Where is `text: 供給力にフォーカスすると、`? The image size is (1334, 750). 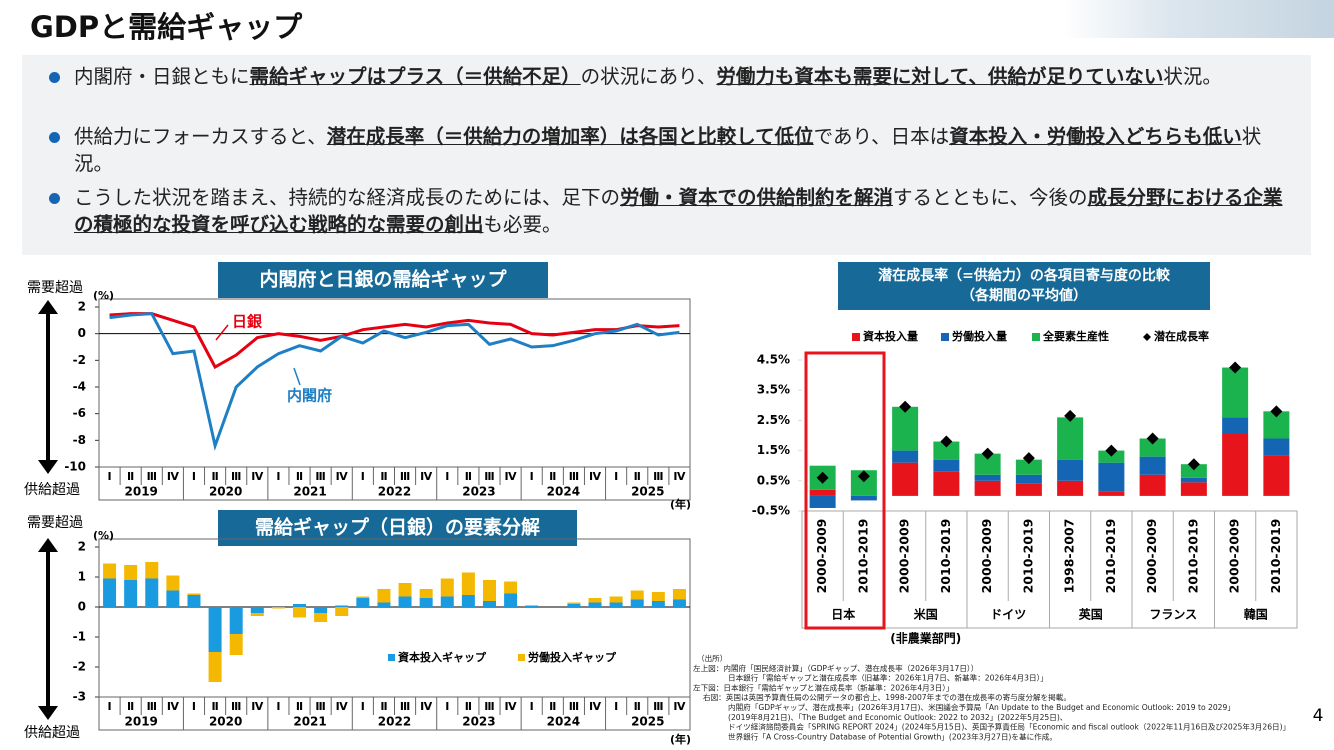 text: 供給力にフォーカスすると、 is located at coordinates (200, 136).